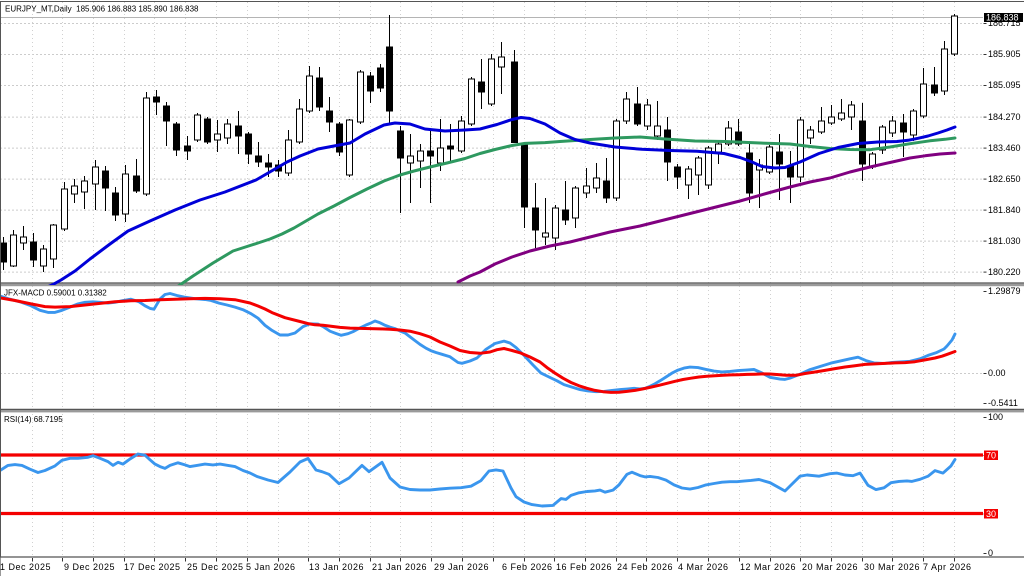  What do you see at coordinates (89, 567) in the screenshot?
I see `svg-text: 9 Dec 2025` at bounding box center [89, 567].